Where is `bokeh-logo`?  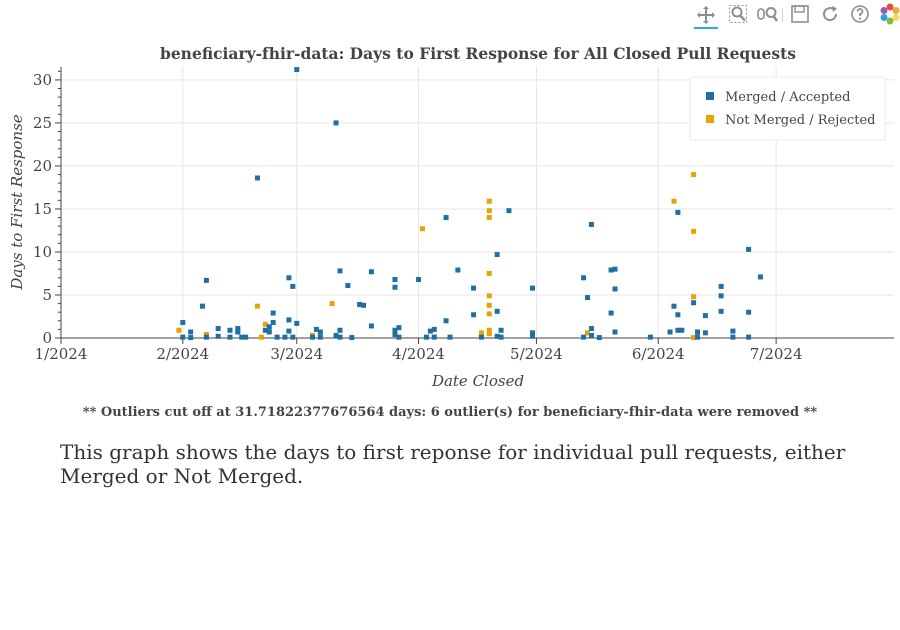 bokeh-logo is located at coordinates (889, 14).